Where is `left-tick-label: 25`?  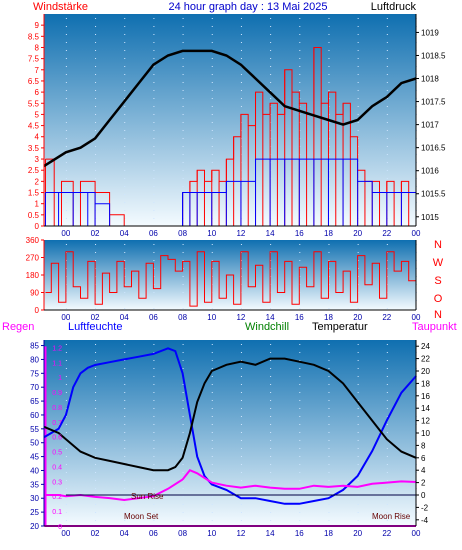 left-tick-label: 25 is located at coordinates (34, 512).